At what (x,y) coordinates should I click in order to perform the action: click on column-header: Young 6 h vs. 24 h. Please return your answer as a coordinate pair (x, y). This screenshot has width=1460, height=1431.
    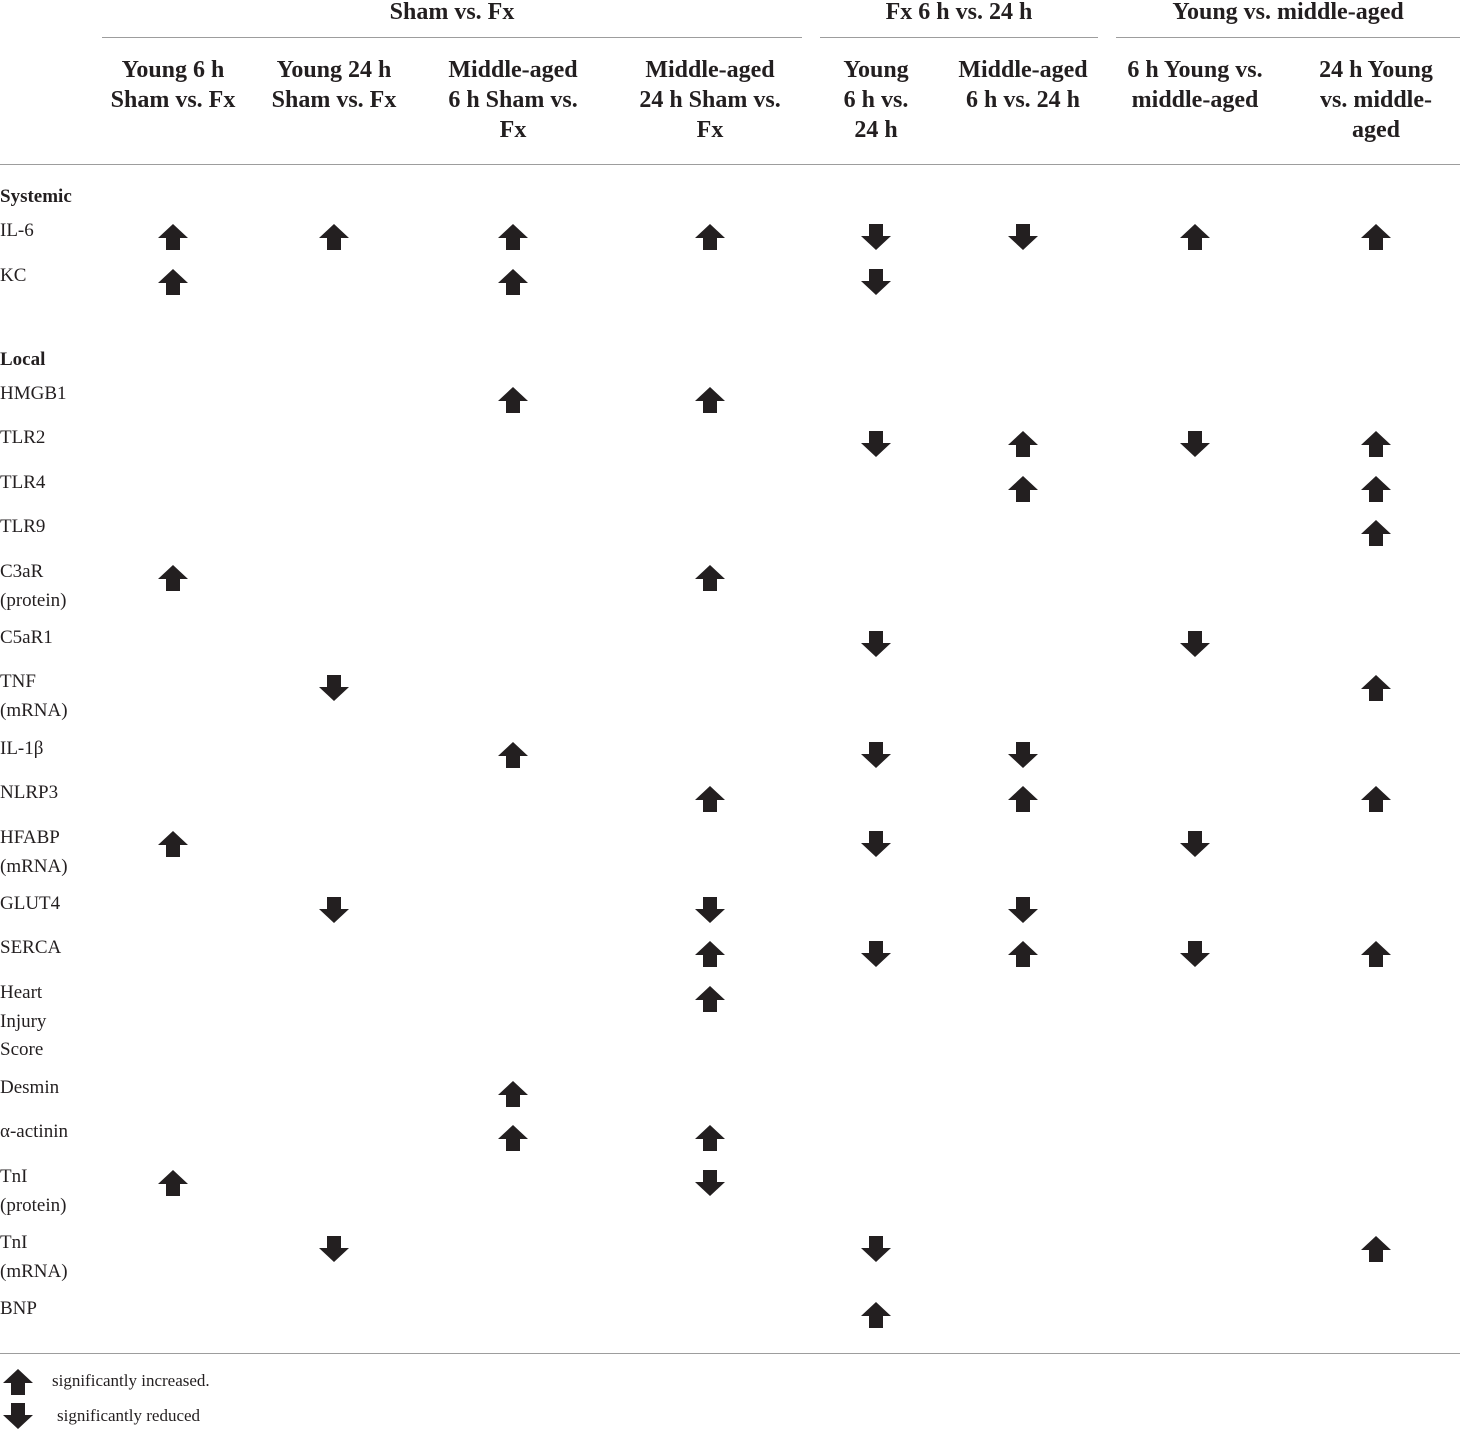
    Looking at the image, I should click on (876, 100).